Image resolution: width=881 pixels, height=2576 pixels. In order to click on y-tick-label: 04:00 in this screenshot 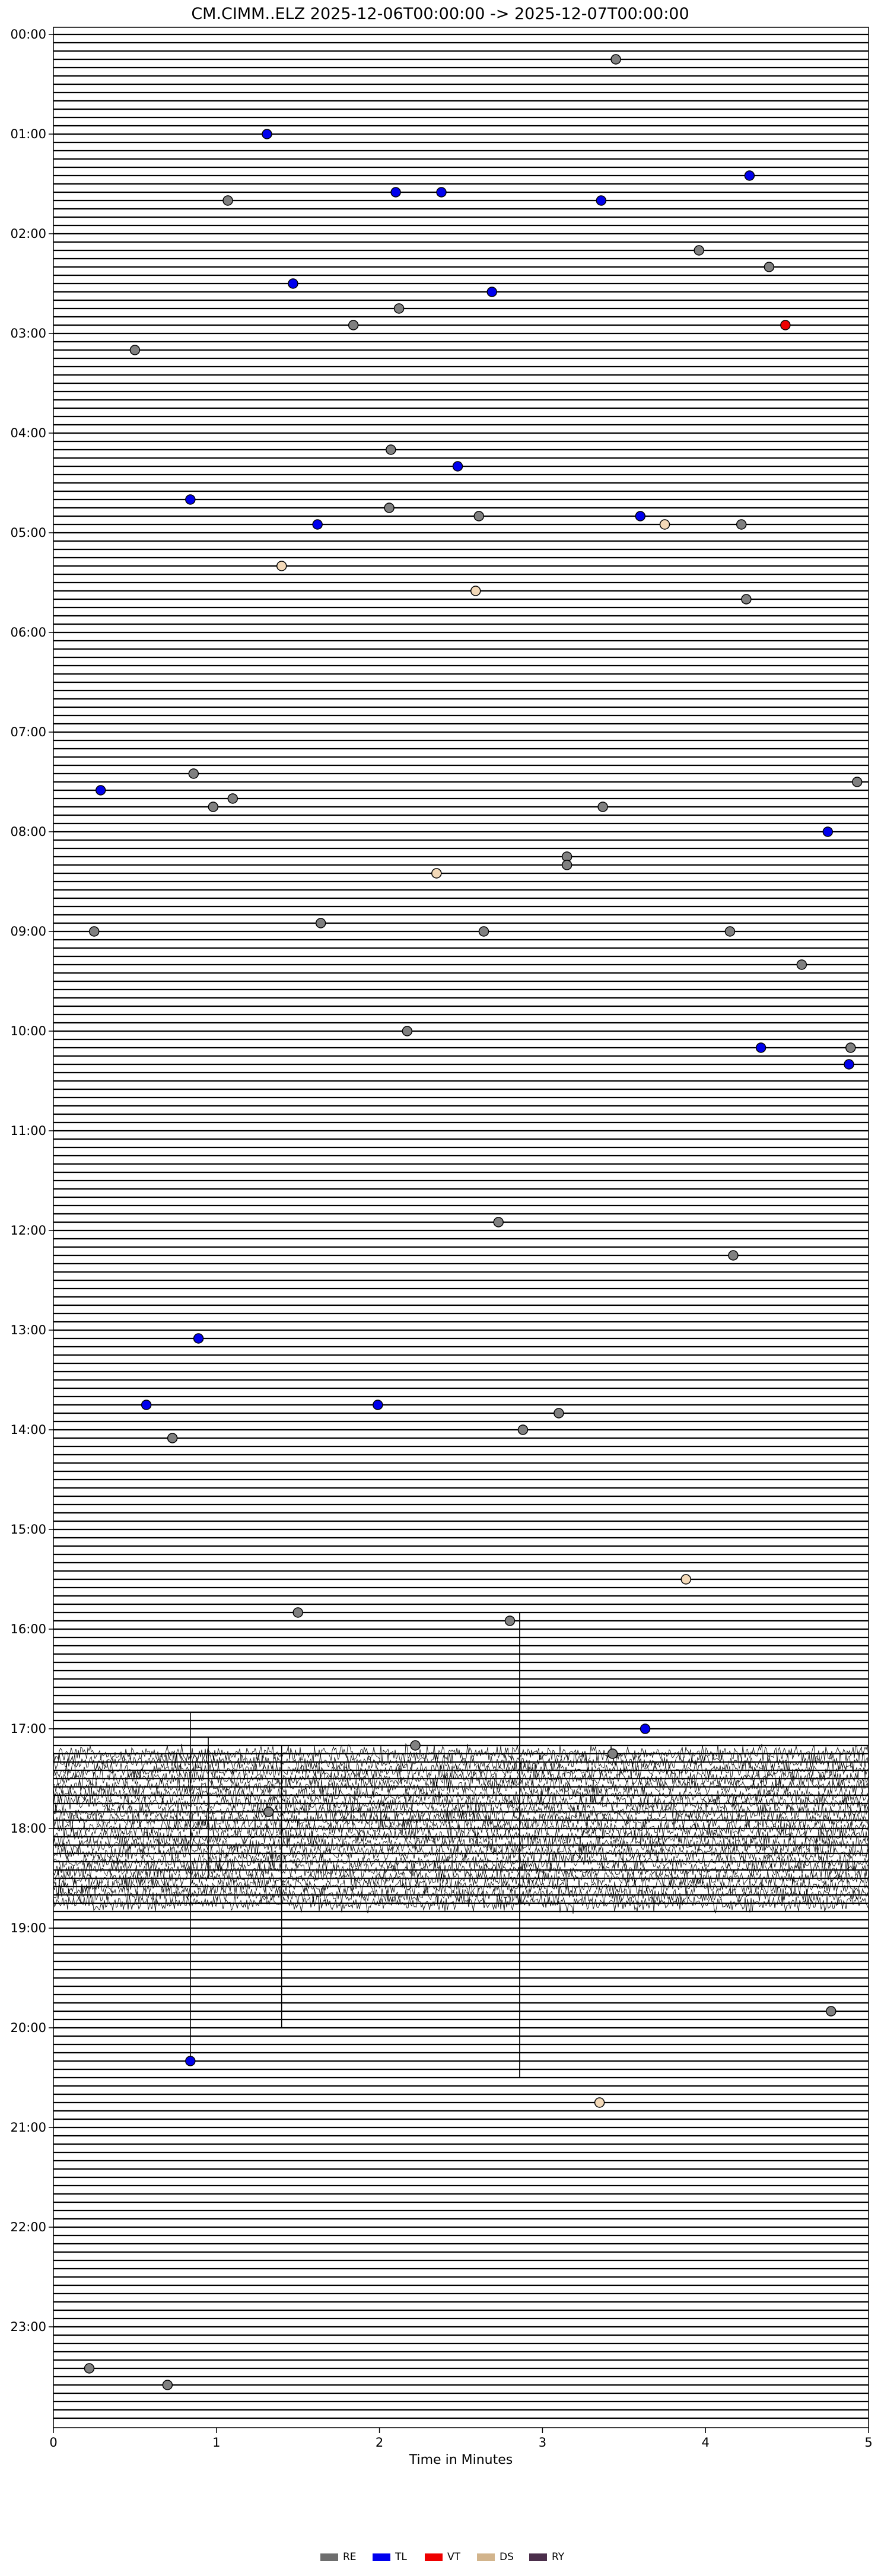, I will do `click(28, 433)`.